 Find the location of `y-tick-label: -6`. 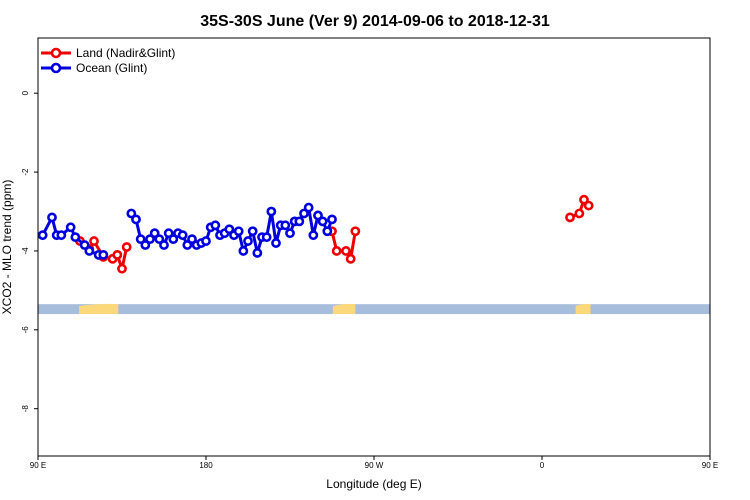

y-tick-label: -6 is located at coordinates (25, 330).